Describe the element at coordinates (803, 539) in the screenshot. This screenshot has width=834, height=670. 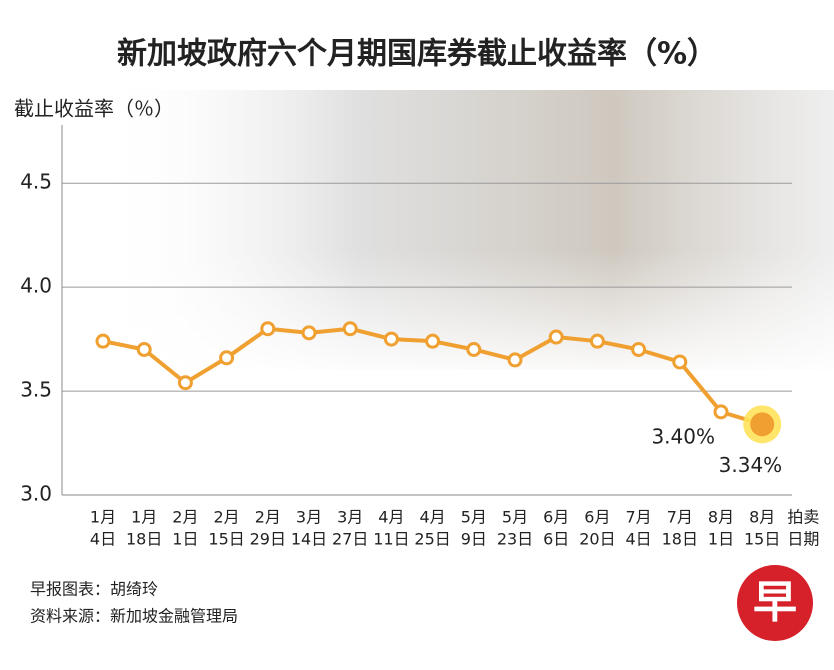
I see `x-axis-label: 日期` at that location.